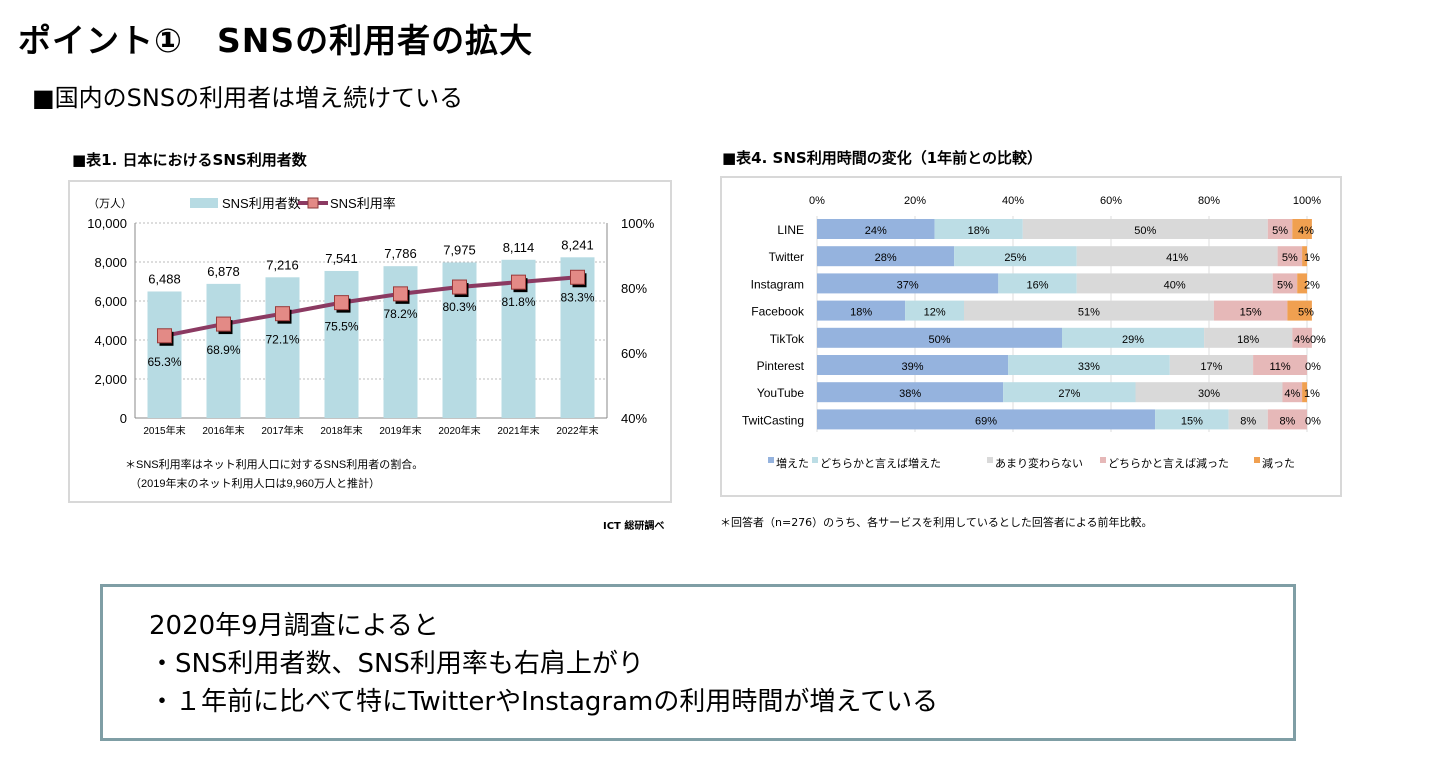 This screenshot has width=1440, height=770. Describe the element at coordinates (1209, 201) in the screenshot. I see `x-tick-label: 80%` at that location.